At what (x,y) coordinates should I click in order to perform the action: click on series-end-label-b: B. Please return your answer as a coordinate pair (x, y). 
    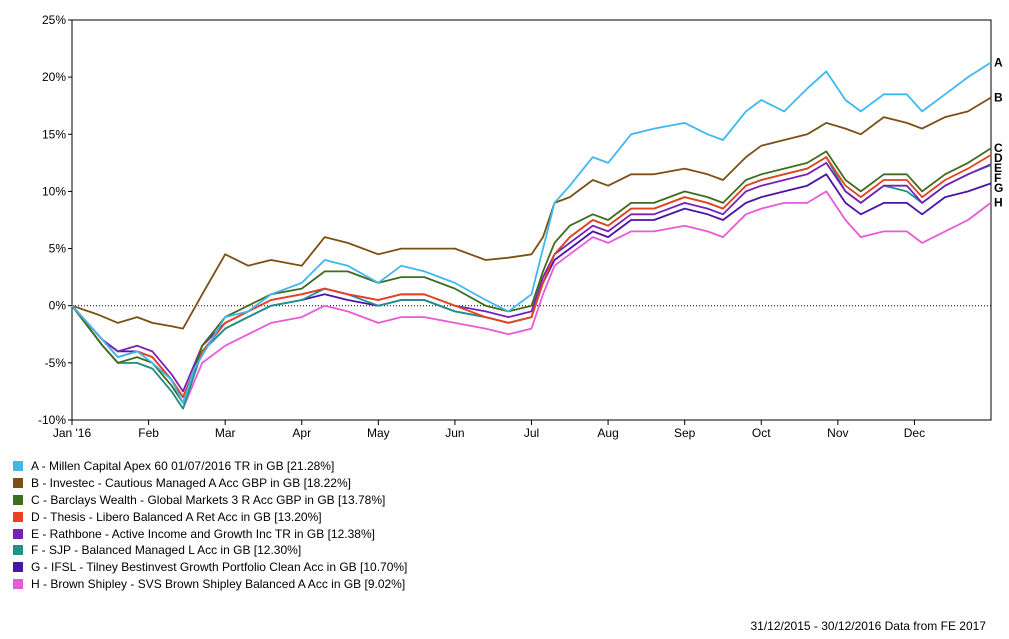
    Looking at the image, I should click on (998, 97).